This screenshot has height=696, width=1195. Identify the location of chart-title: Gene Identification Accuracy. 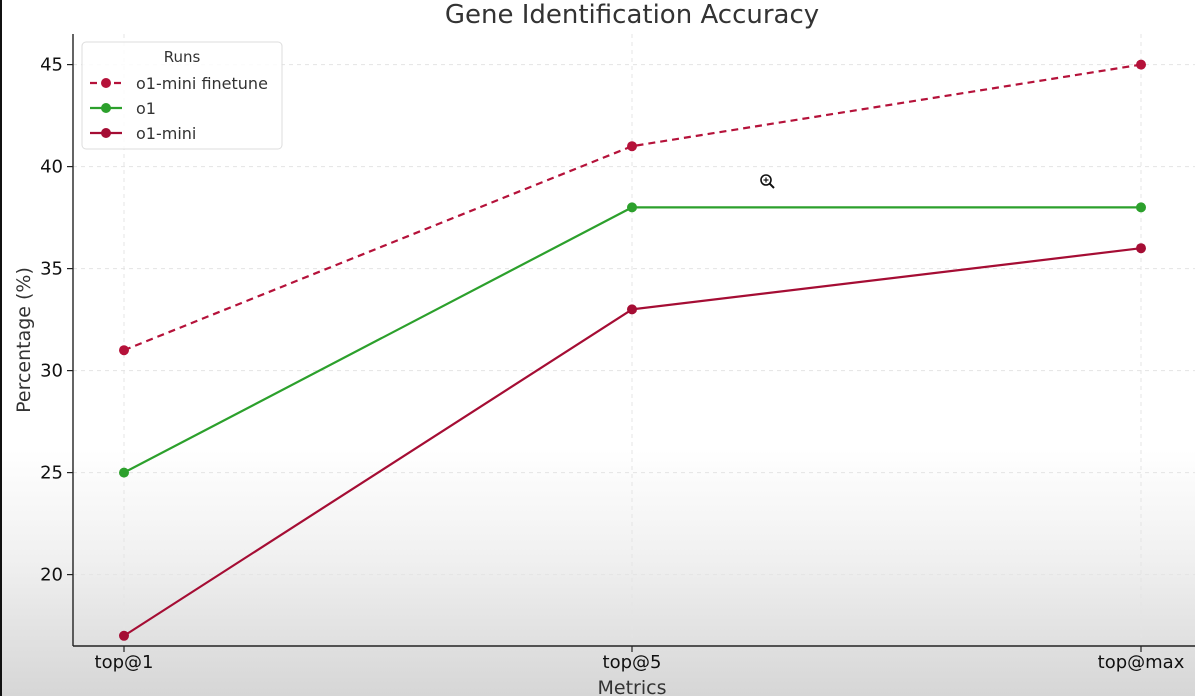
(632, 15).